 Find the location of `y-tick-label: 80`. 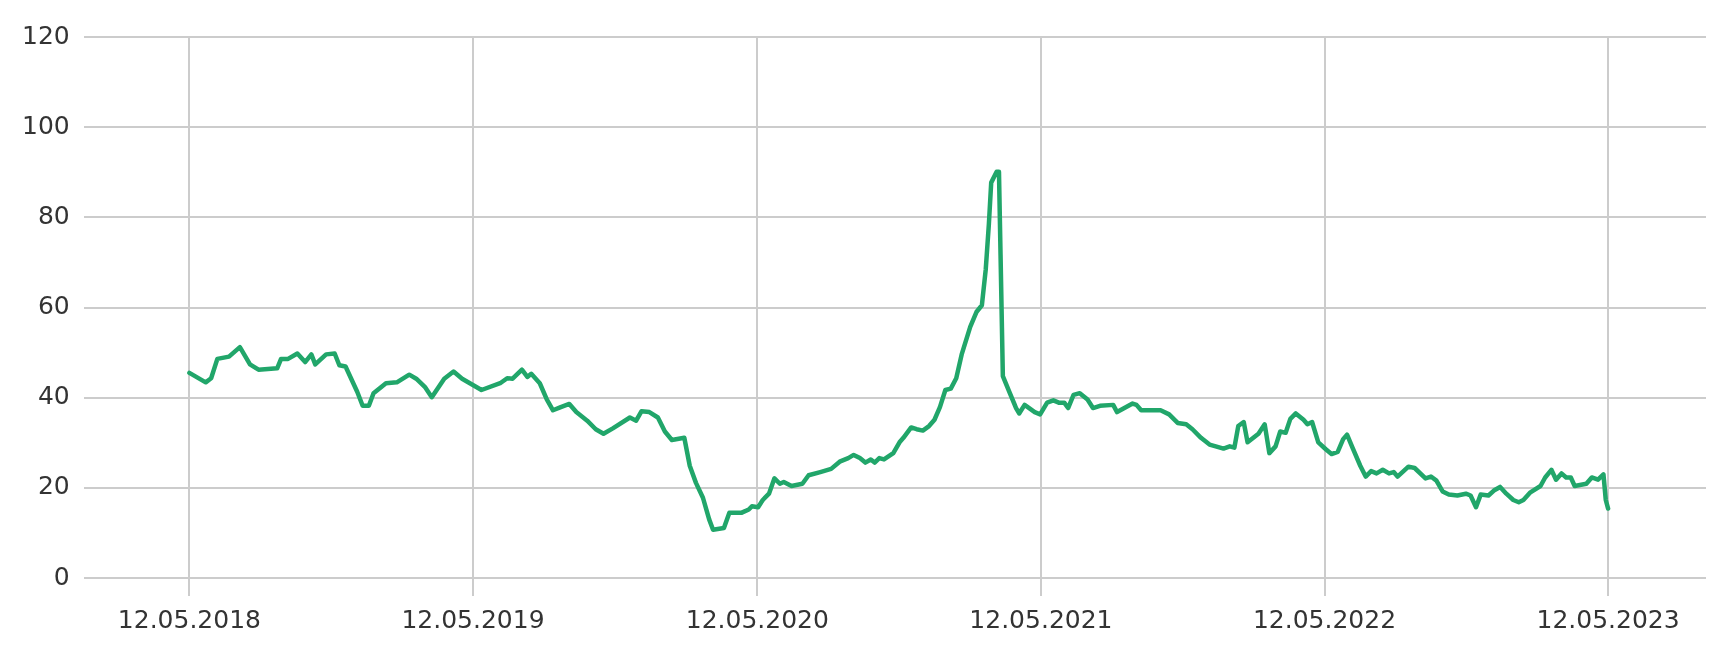

y-tick-label: 80 is located at coordinates (53, 215).